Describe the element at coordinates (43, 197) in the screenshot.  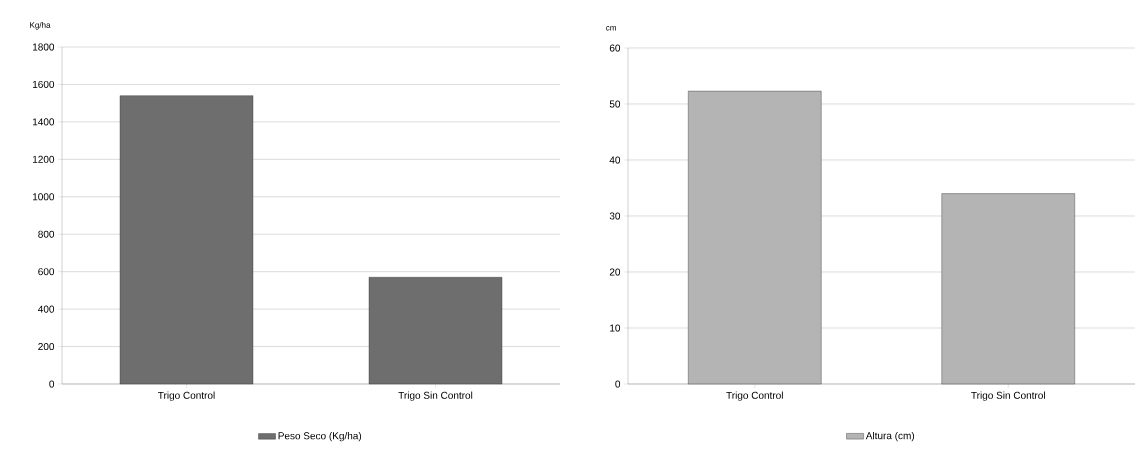
I see `y-tick-label: 1000` at that location.